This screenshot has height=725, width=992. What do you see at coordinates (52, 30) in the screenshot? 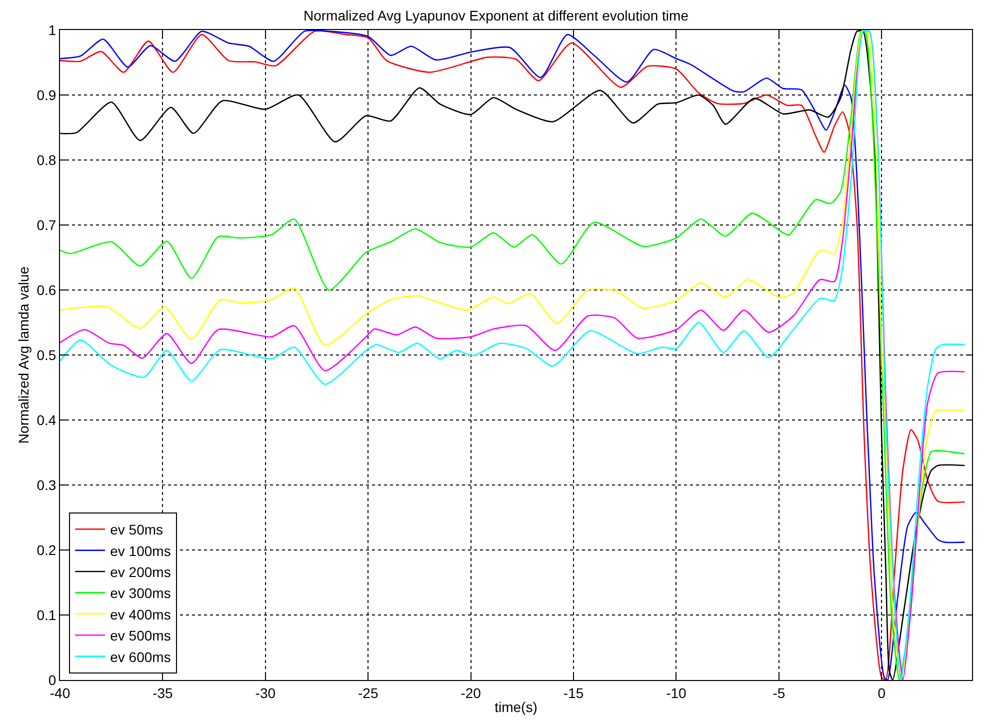
I see `y-tick-label: 1` at bounding box center [52, 30].